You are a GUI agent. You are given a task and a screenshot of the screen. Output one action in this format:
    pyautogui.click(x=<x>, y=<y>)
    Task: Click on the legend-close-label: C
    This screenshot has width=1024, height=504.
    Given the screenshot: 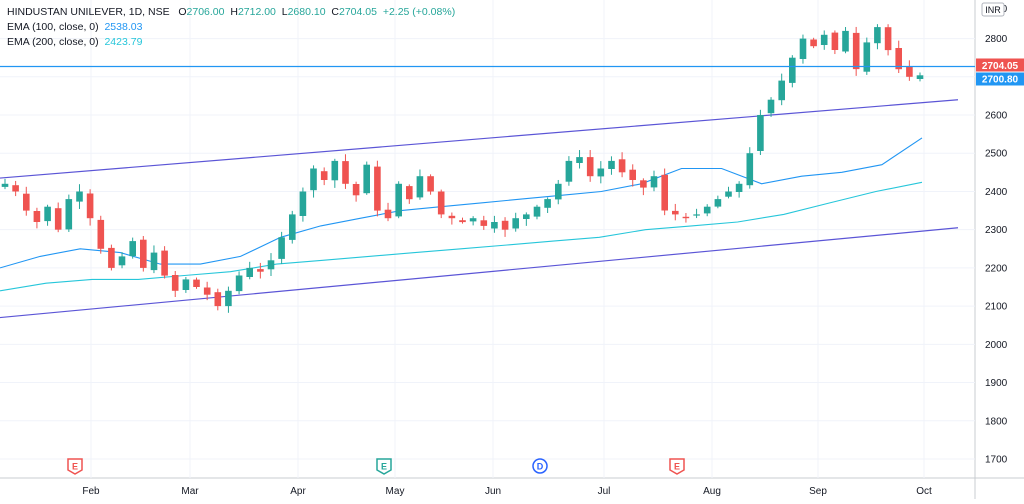 What is the action you would take?
    pyautogui.click(x=335, y=12)
    